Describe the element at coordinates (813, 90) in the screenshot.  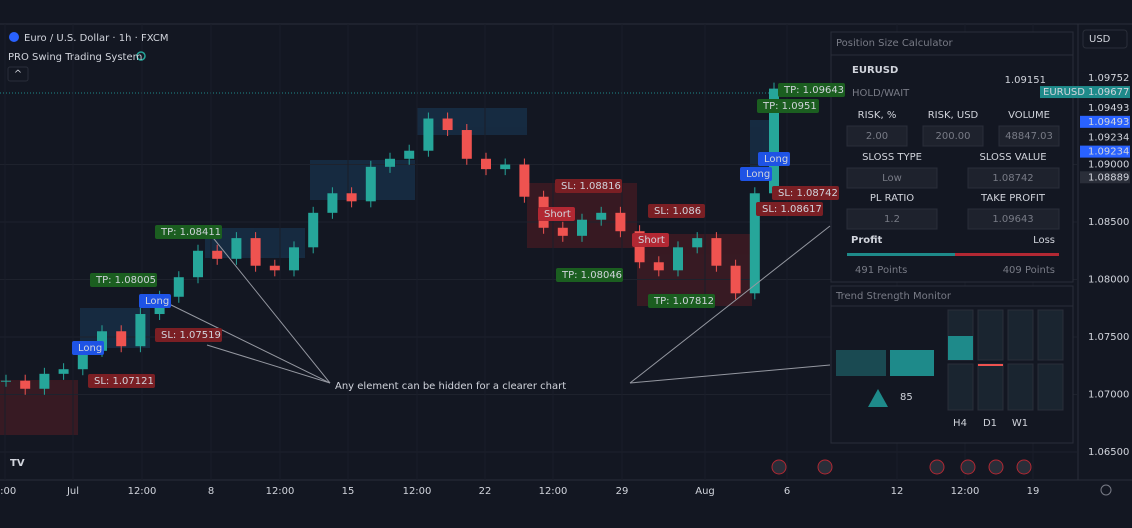
I see `trade-label: TP: 1.09643` at that location.